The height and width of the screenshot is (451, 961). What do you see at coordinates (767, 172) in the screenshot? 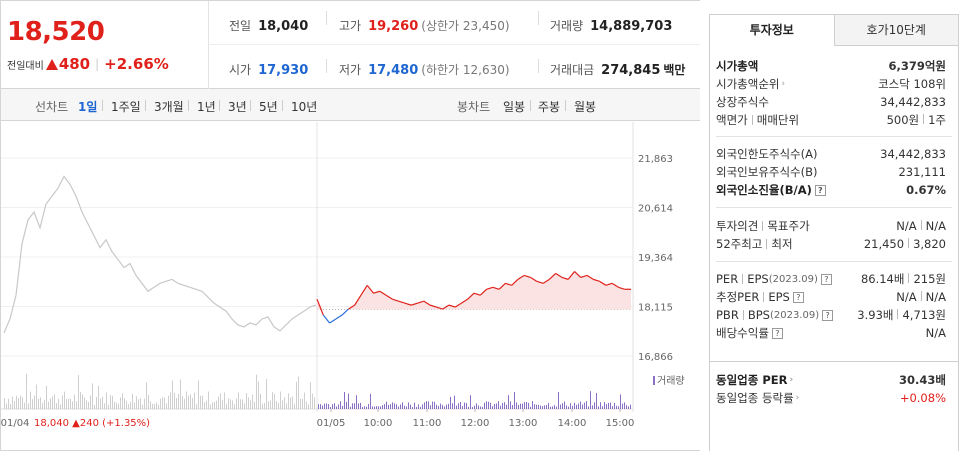
I see `foreign-hold-label: 외국인보유주식수(B)` at bounding box center [767, 172].